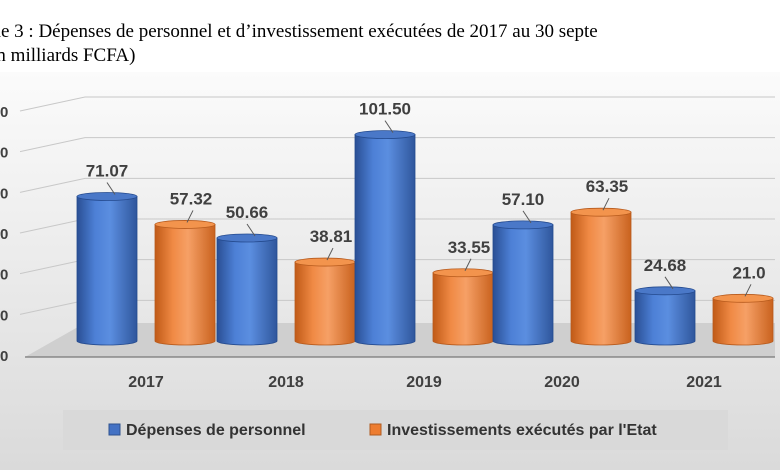  What do you see at coordinates (107, 196) in the screenshot?
I see `bar-personnel-2017-top` at bounding box center [107, 196].